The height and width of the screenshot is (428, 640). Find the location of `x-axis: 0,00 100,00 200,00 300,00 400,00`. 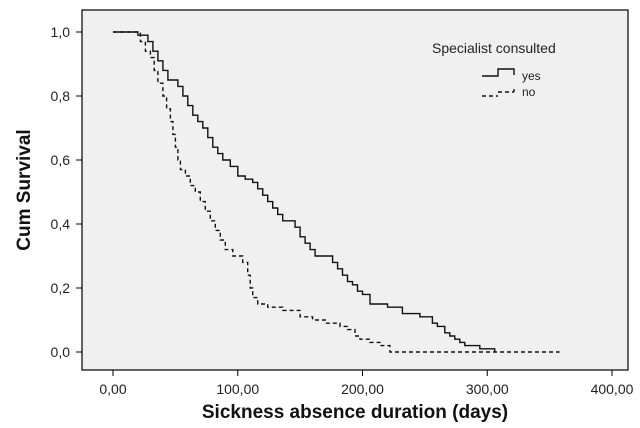

x-axis: 0,00 100,00 200,00 300,00 400,00 is located at coordinates (366, 383).